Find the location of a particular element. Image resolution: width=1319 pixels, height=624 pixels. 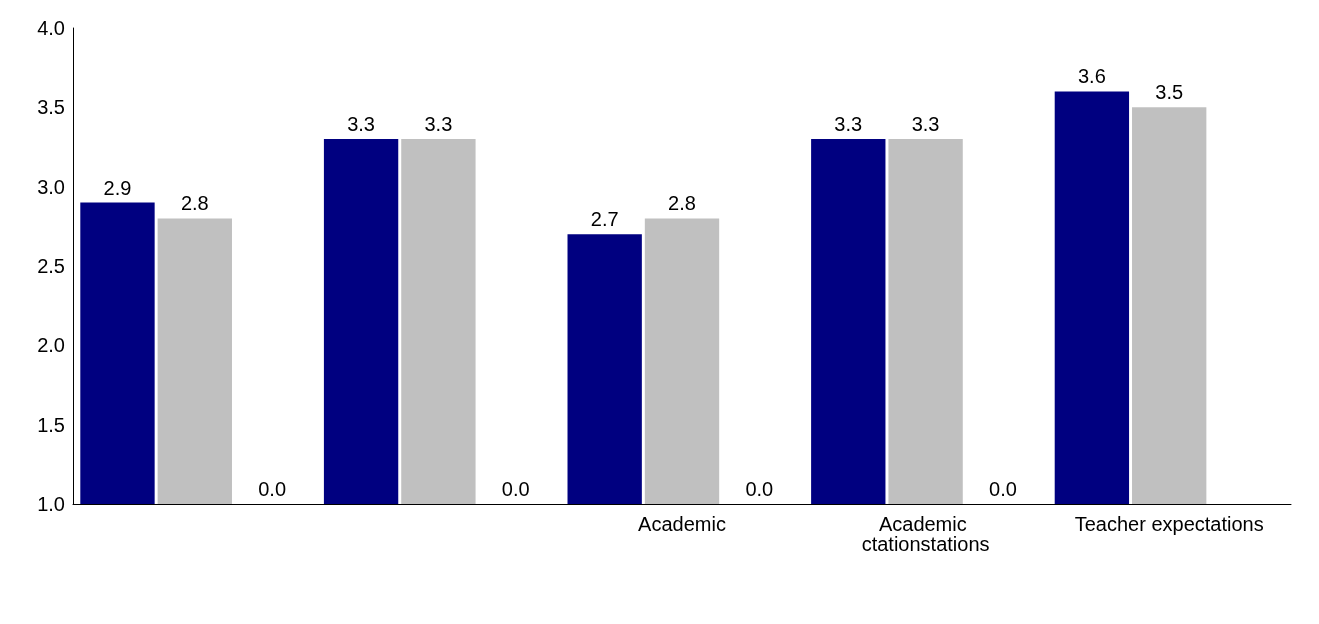

y-tick-label: 2.0 is located at coordinates (51, 345).